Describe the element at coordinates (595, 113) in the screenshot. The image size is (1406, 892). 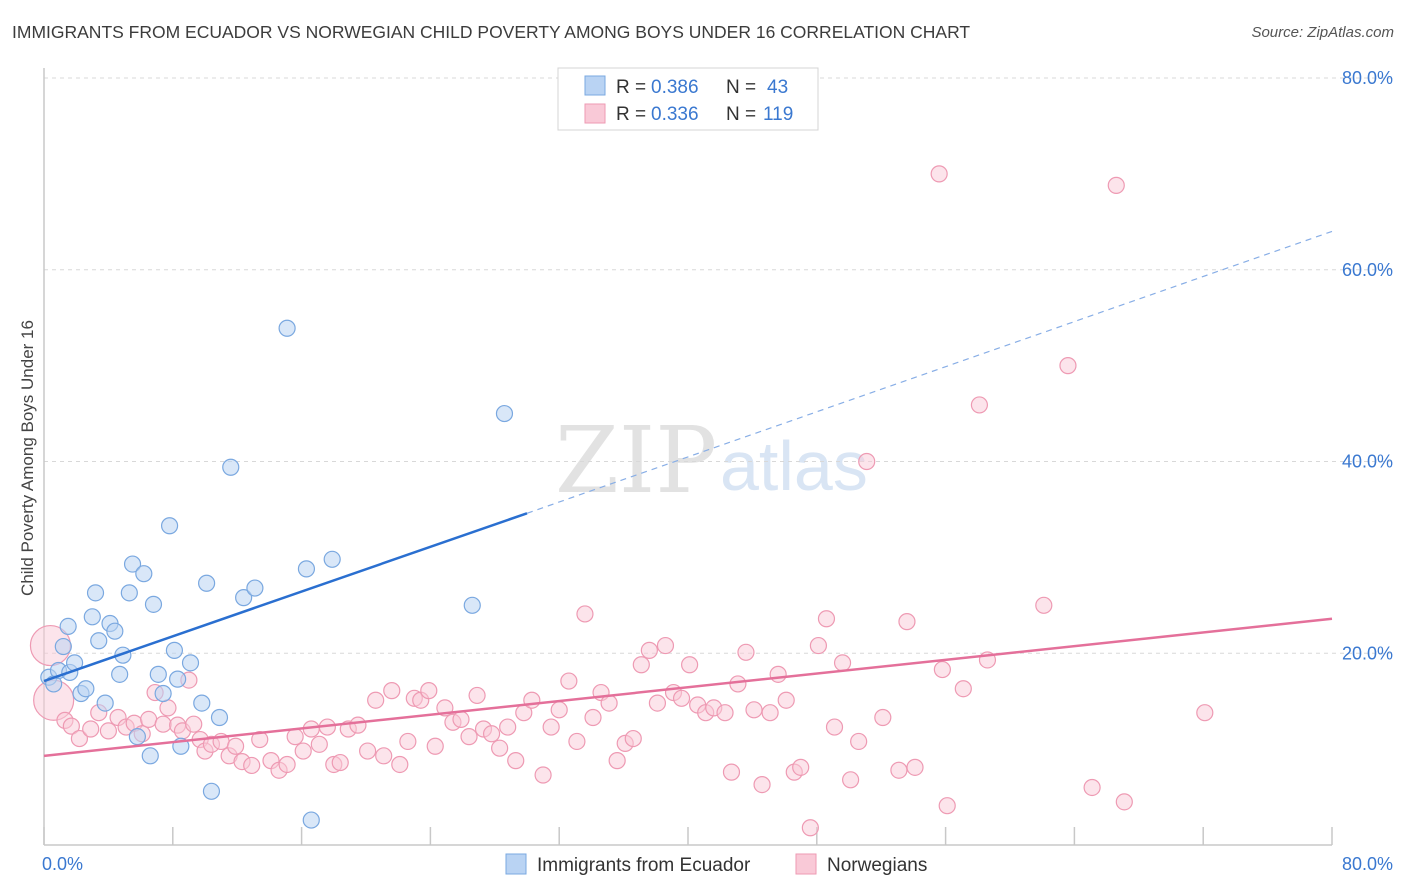
I see `legend-swatch-pink` at that location.